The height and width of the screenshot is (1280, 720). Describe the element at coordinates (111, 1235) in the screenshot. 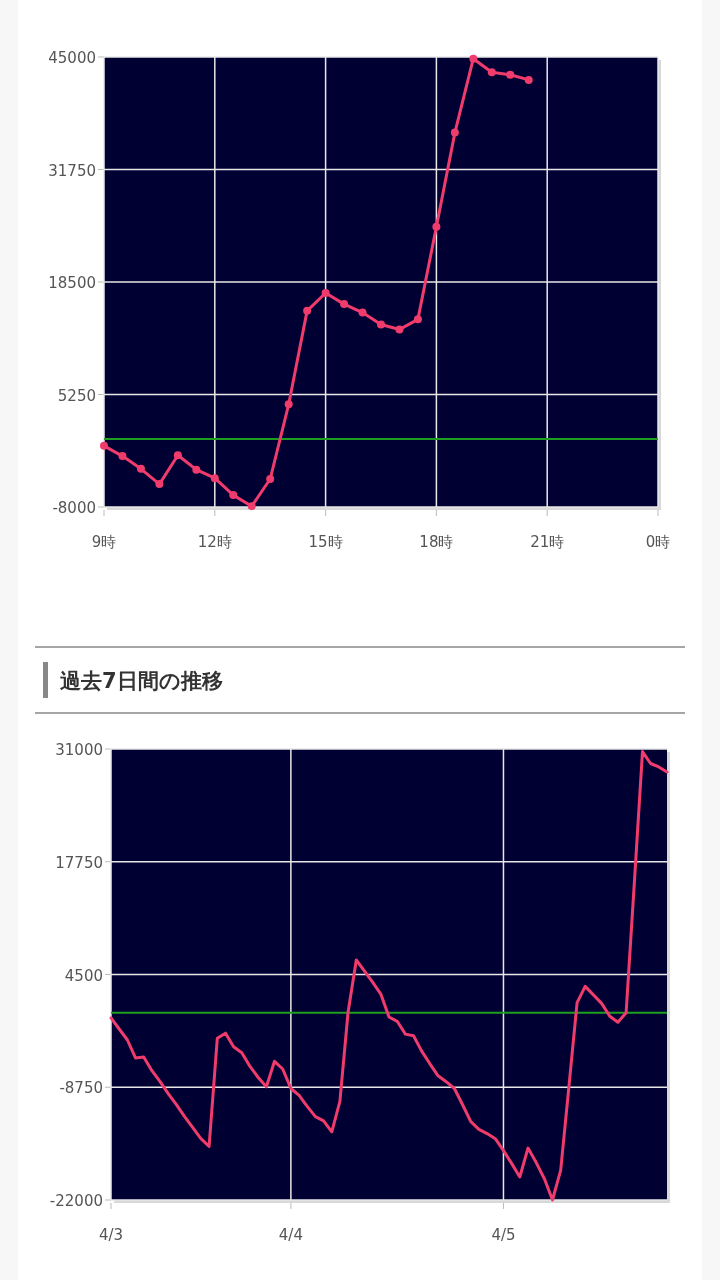

I see `x-tick-label: 4/3` at that location.